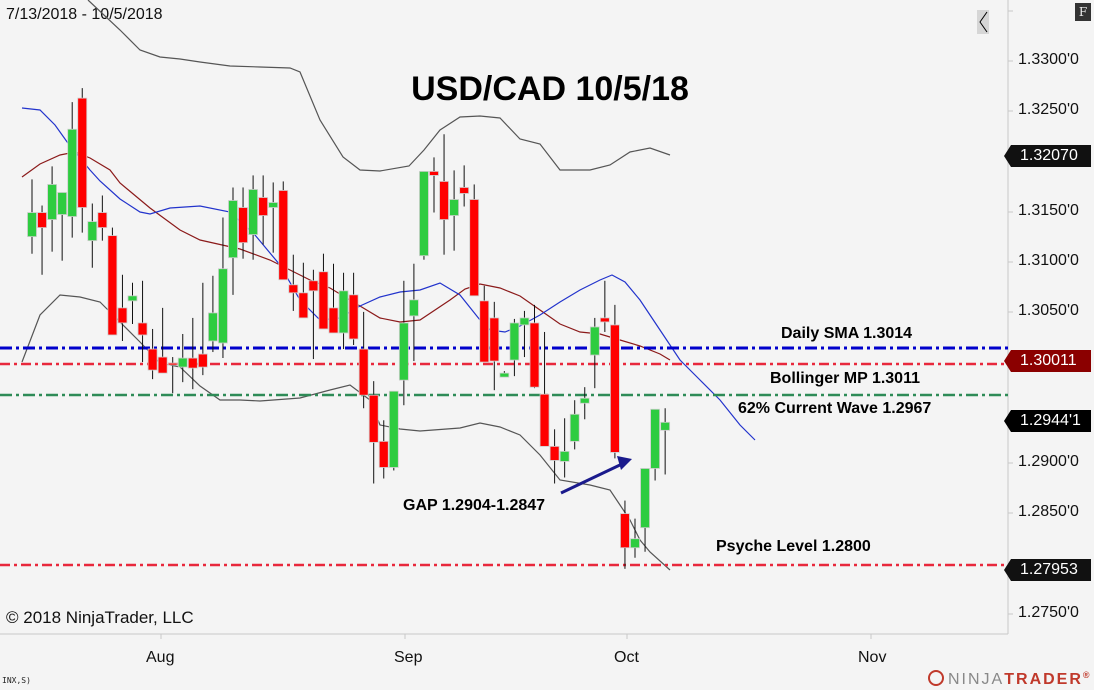  What do you see at coordinates (379, 86) in the screenshot?
I see `bollinger-upper-band` at bounding box center [379, 86].